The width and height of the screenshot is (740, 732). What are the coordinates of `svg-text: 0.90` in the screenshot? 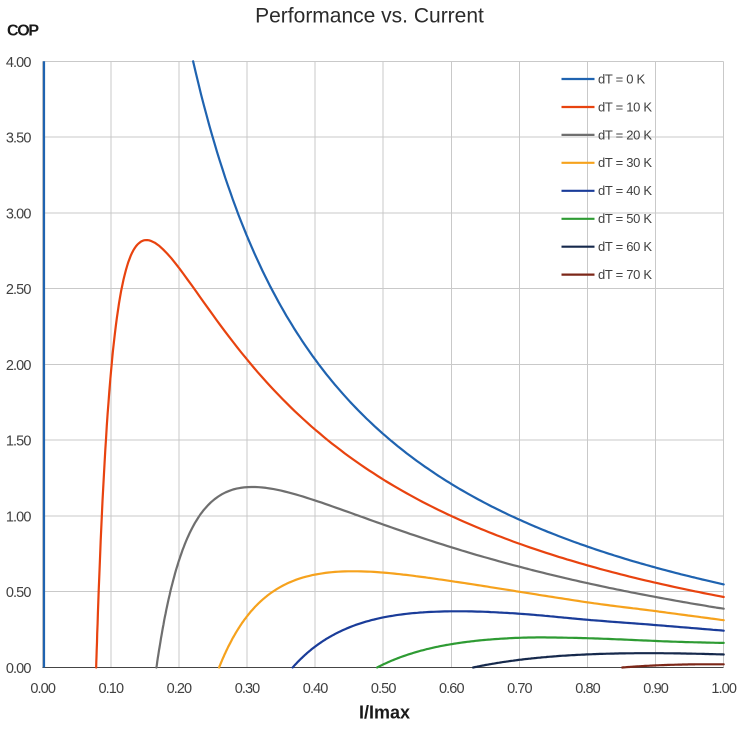 It's located at (655, 689).